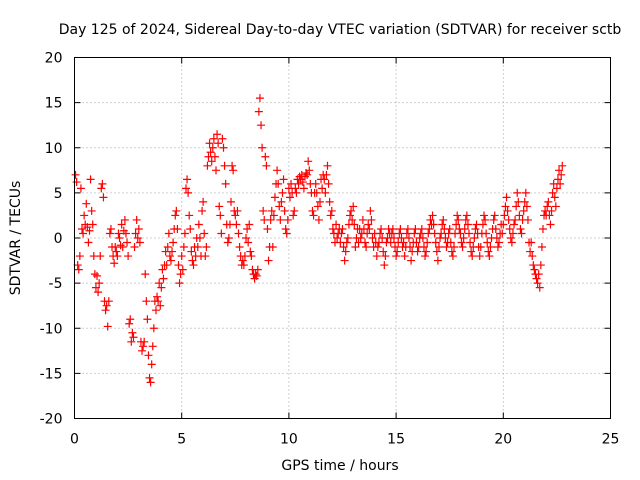  What do you see at coordinates (51, 329) in the screenshot?
I see `y-tick-label: -10` at bounding box center [51, 329].